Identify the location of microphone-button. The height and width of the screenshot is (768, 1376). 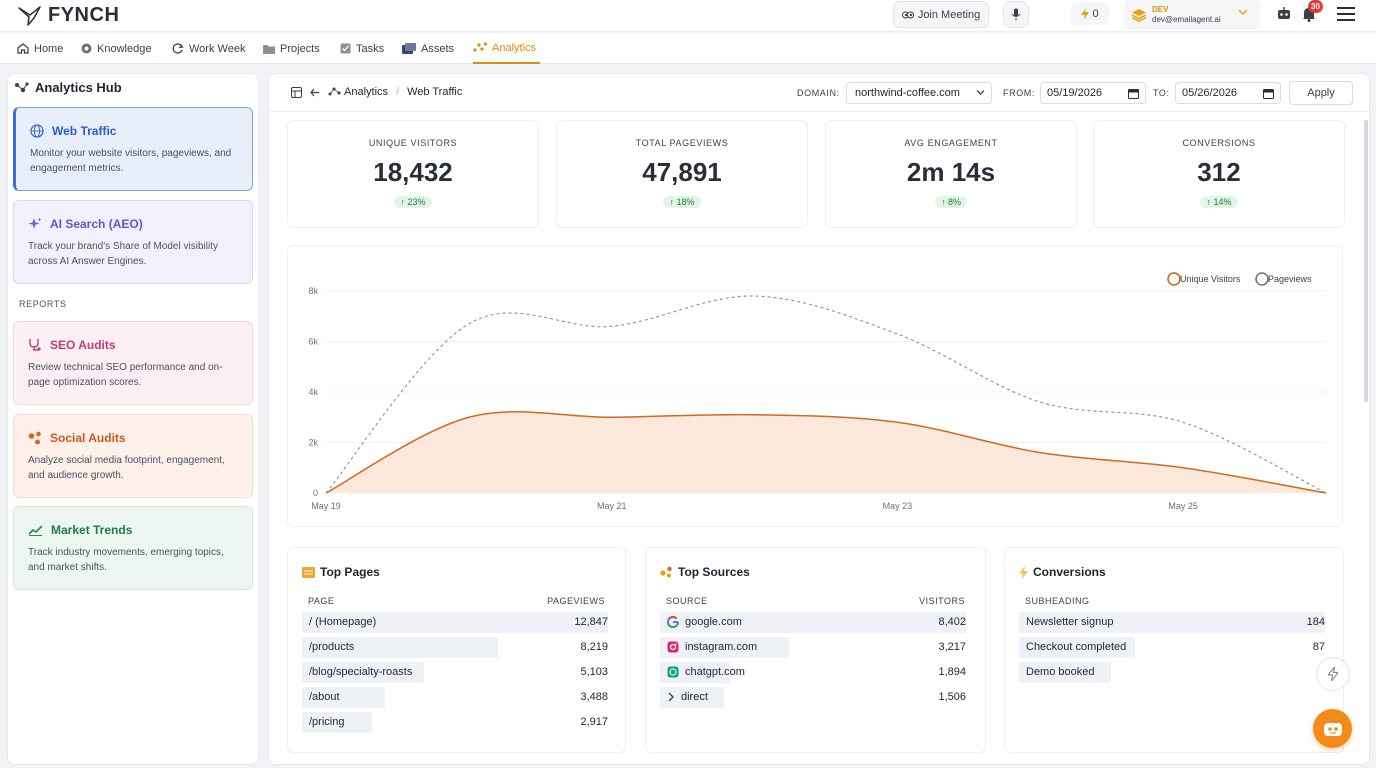
(1016, 14).